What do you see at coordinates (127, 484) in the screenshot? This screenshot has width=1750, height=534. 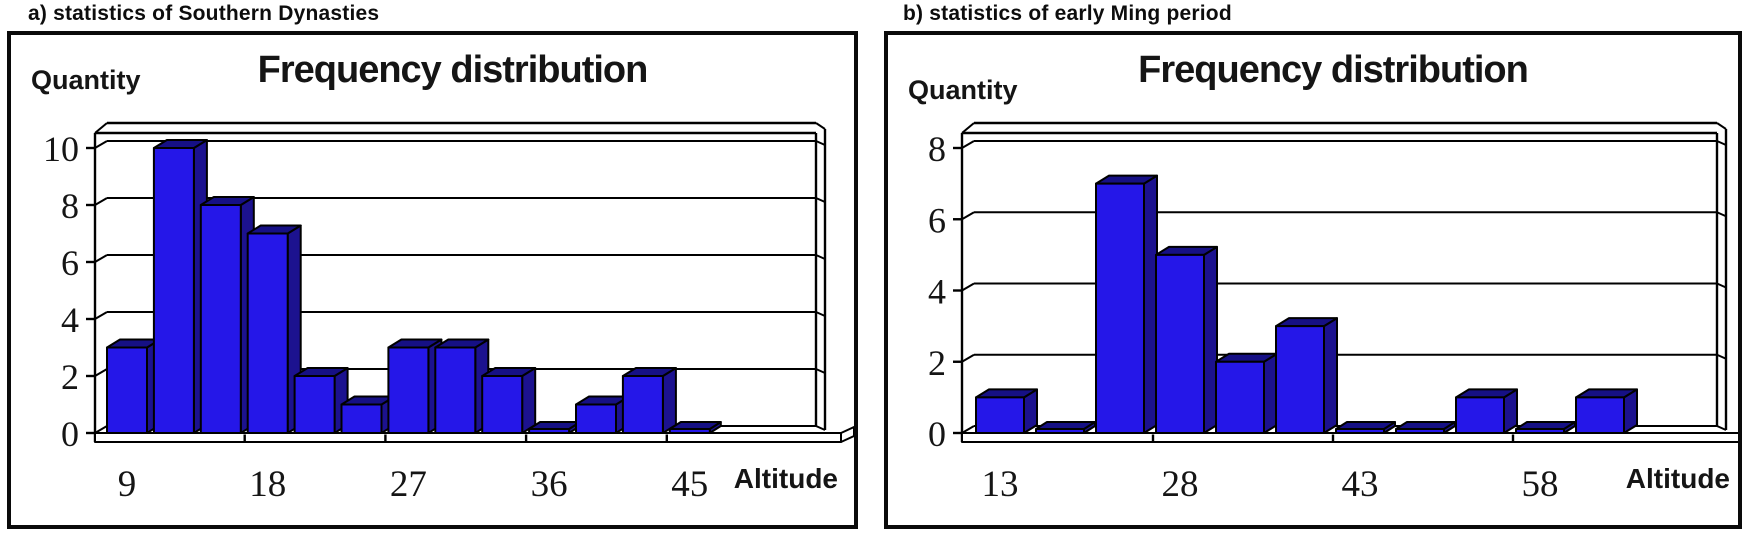 I see `x-tick-label: 9` at bounding box center [127, 484].